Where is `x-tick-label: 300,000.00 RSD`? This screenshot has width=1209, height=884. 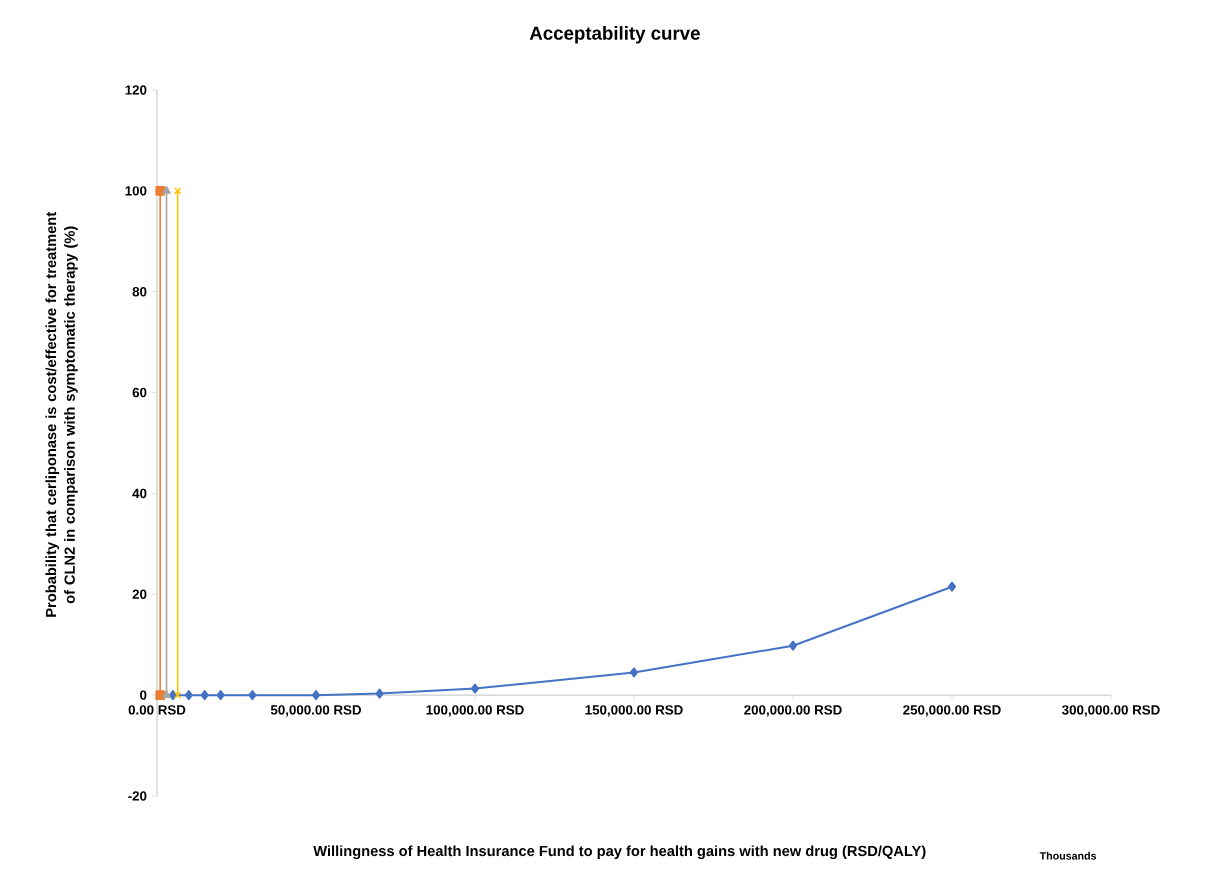 x-tick-label: 300,000.00 RSD is located at coordinates (1111, 711).